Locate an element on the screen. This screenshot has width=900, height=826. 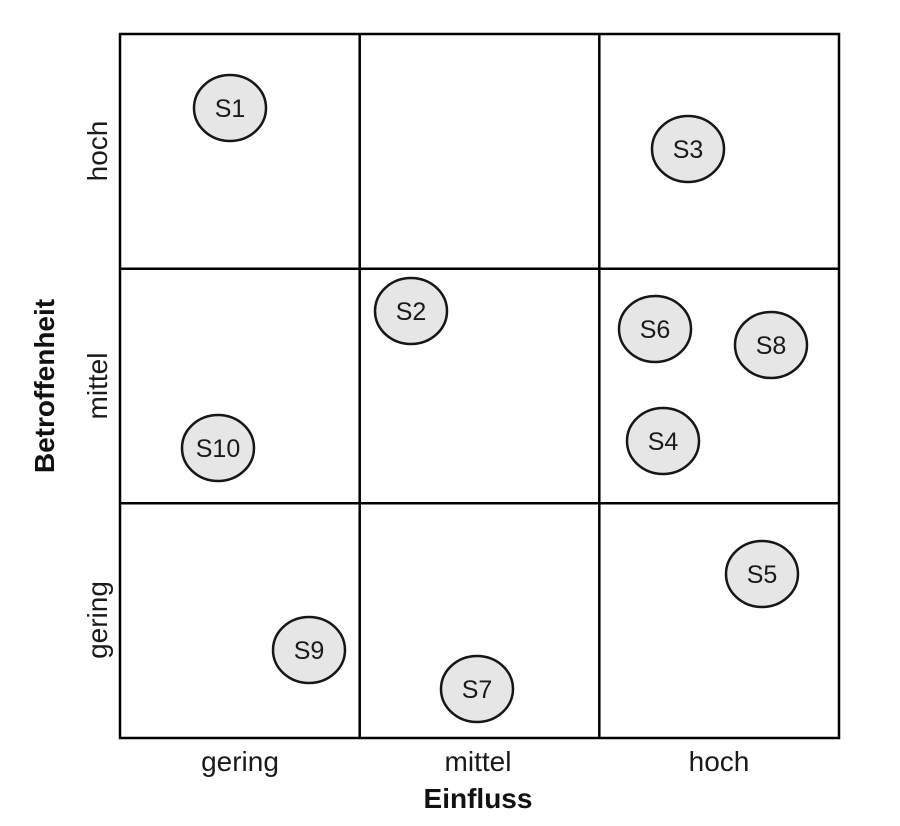
y-axis-title: Betroffenheit is located at coordinates (44, 386).